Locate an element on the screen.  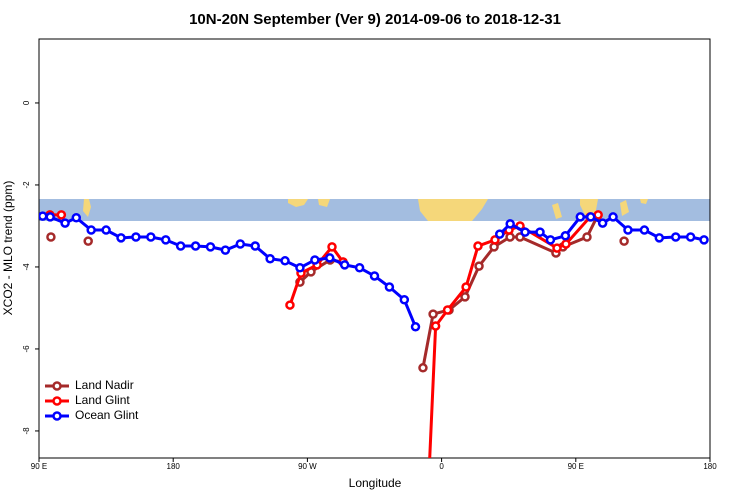
legend-label: Land Nadir is located at coordinates (104, 385).